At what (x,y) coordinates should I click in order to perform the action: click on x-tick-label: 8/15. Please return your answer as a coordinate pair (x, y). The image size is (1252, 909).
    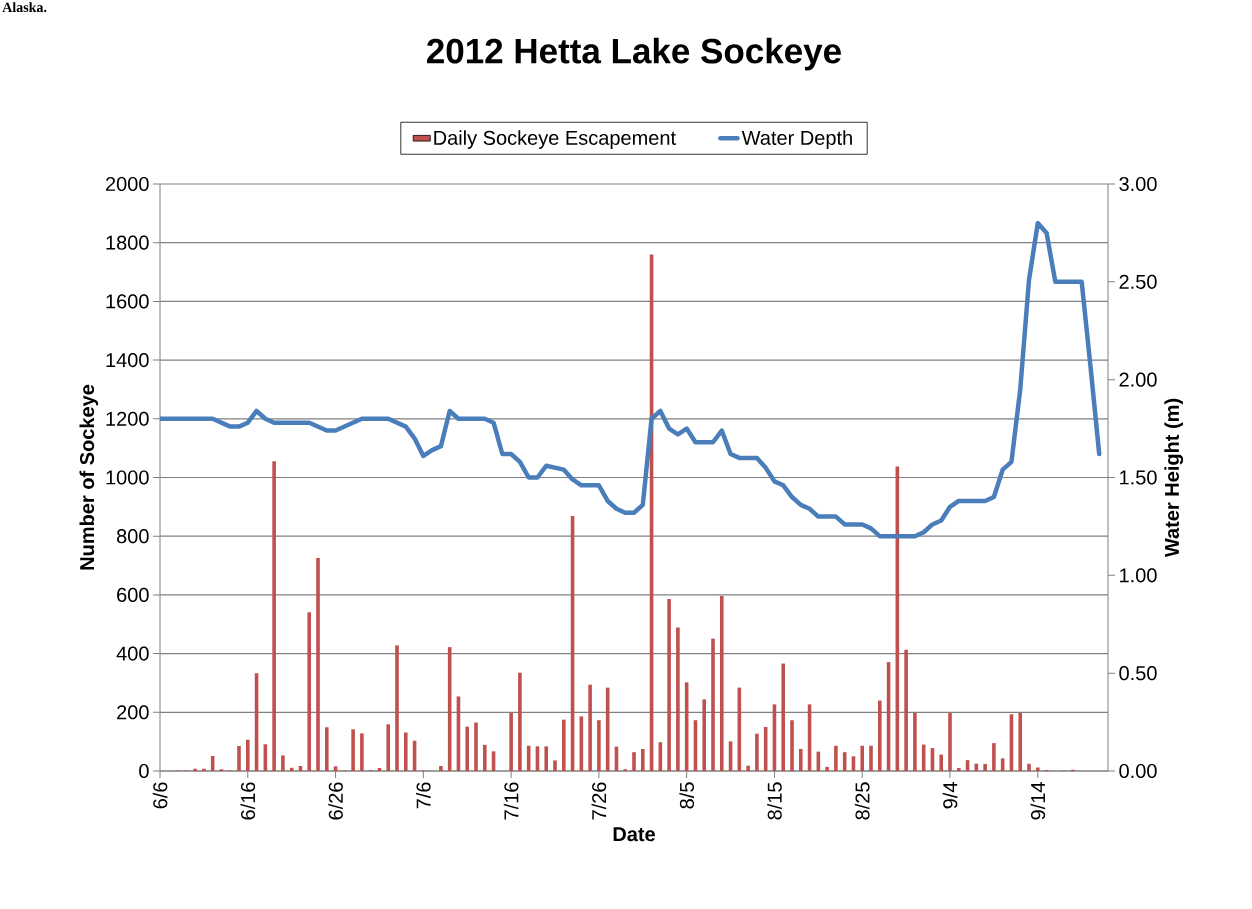
    Looking at the image, I should click on (774, 801).